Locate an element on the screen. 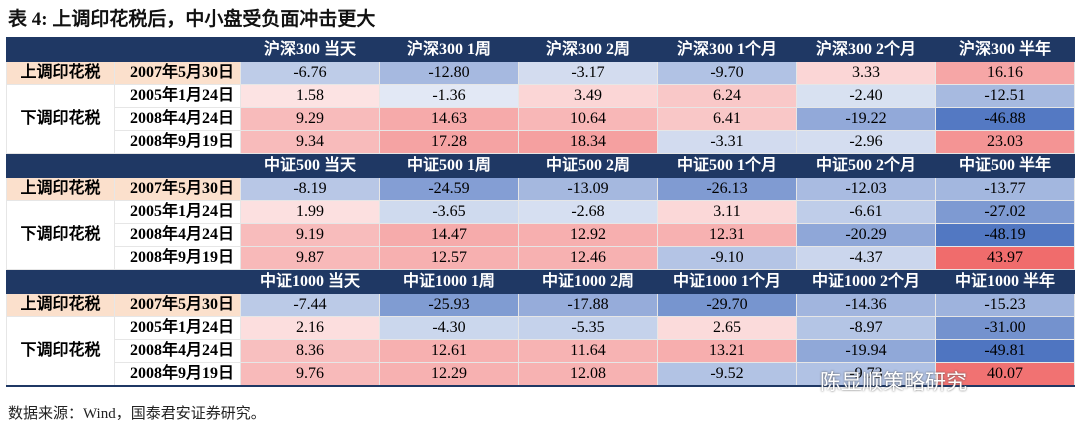  value-cell: -17.88 is located at coordinates (588, 305).